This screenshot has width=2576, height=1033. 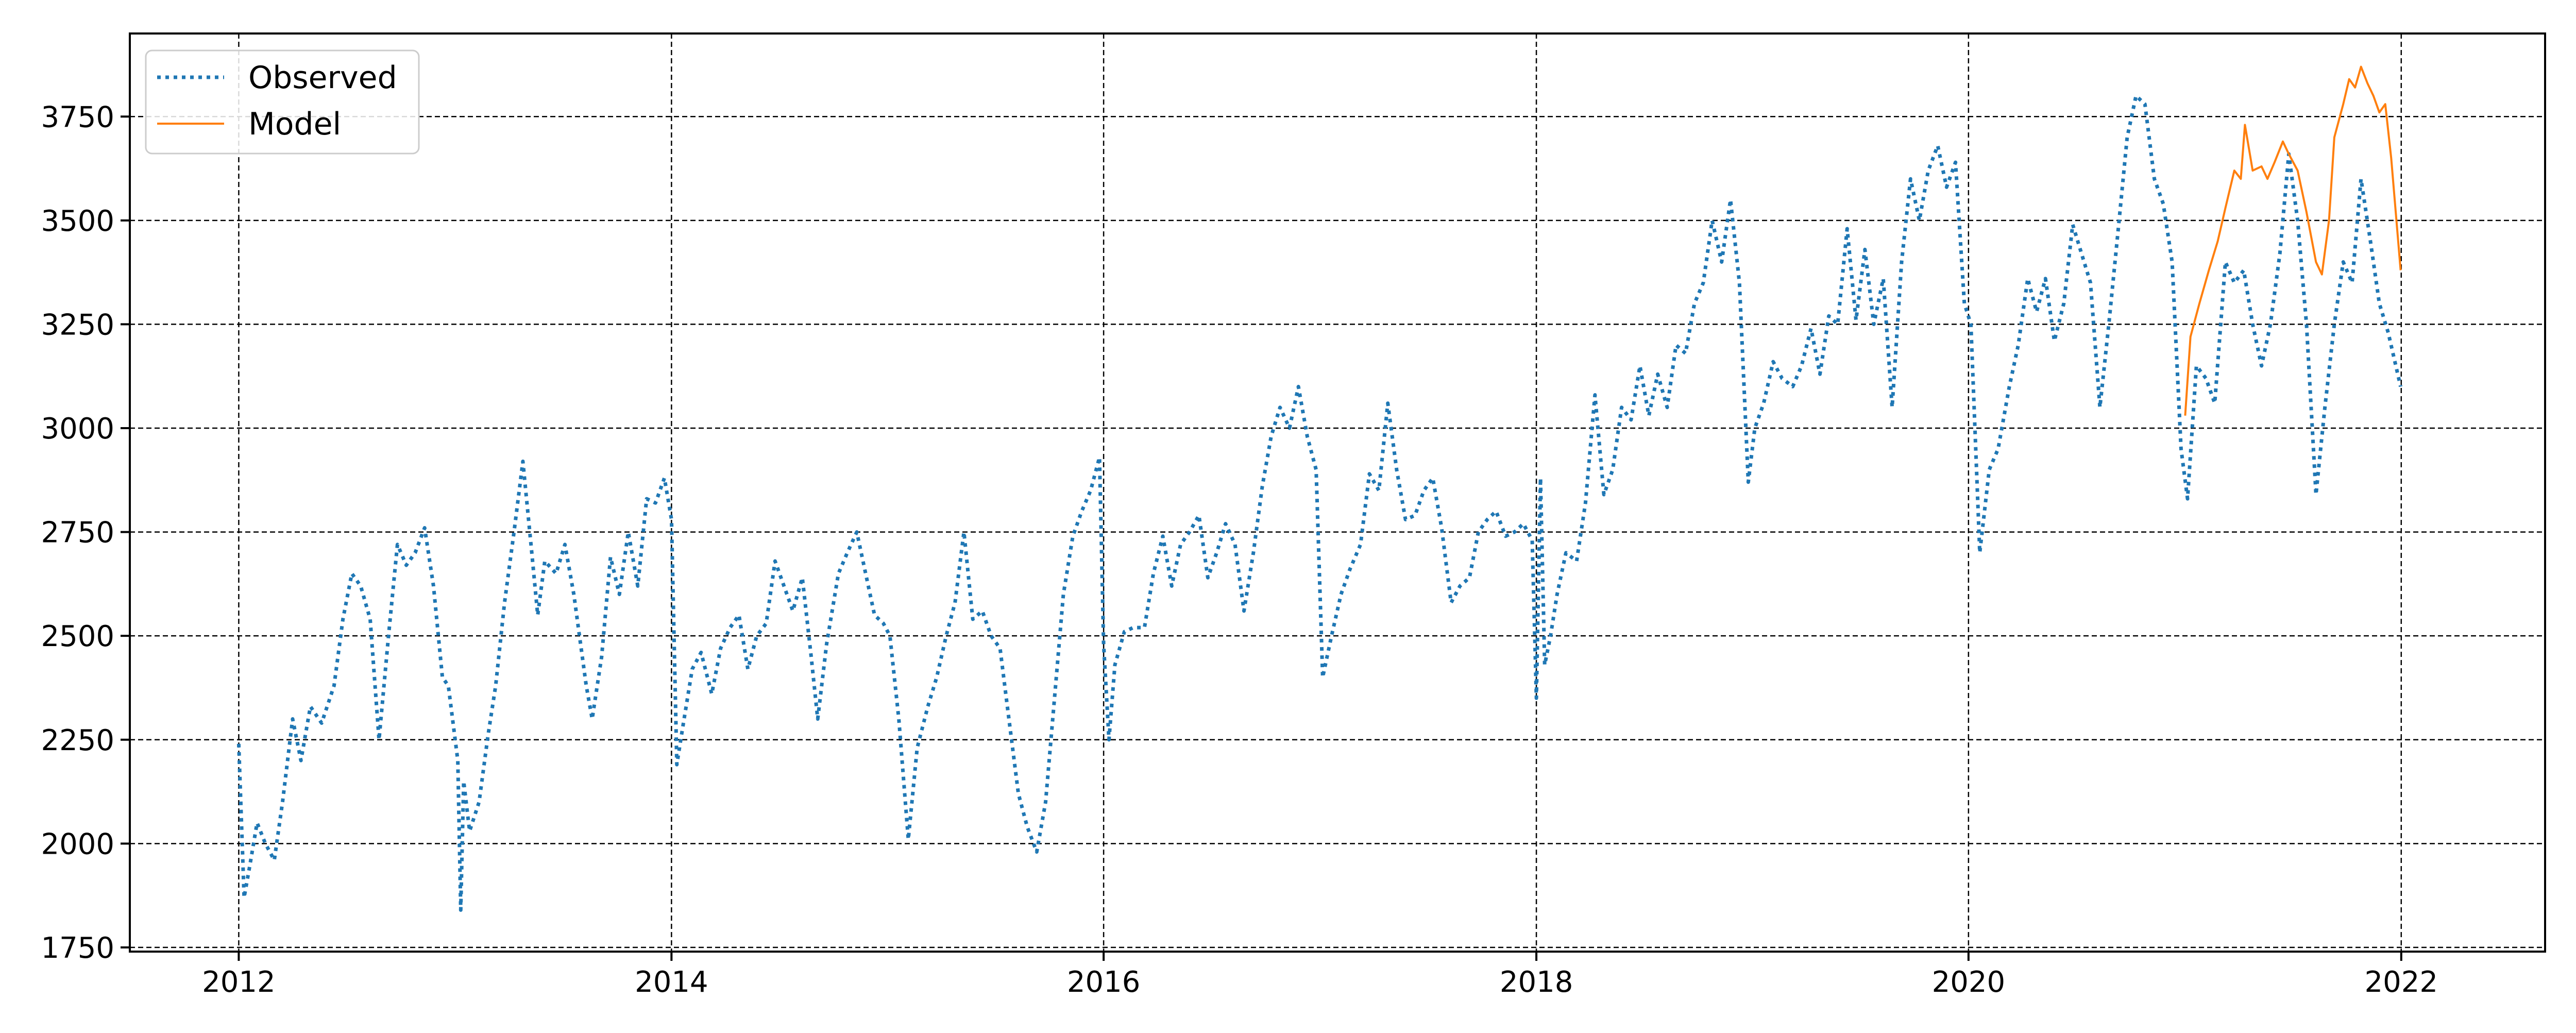 I want to click on x-tick-label: 2014, so click(x=671, y=983).